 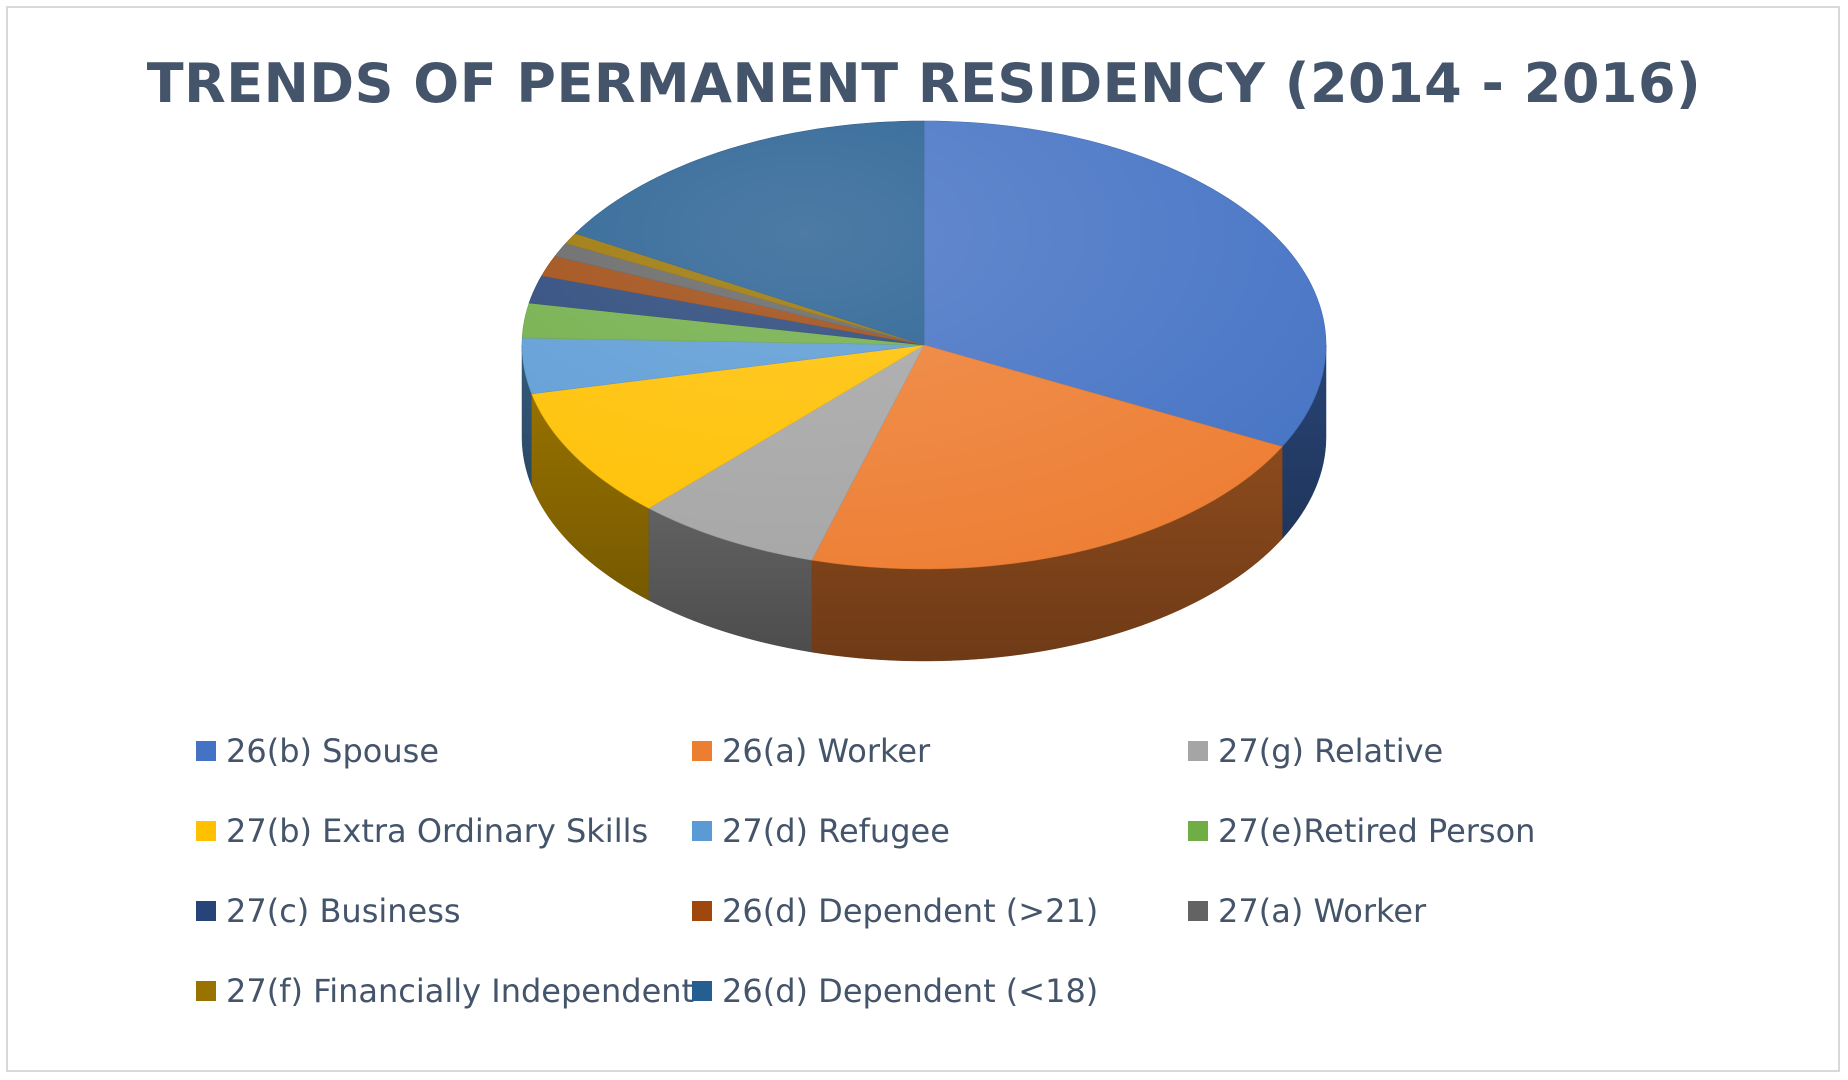 I want to click on pie-sides, so click(x=924, y=503).